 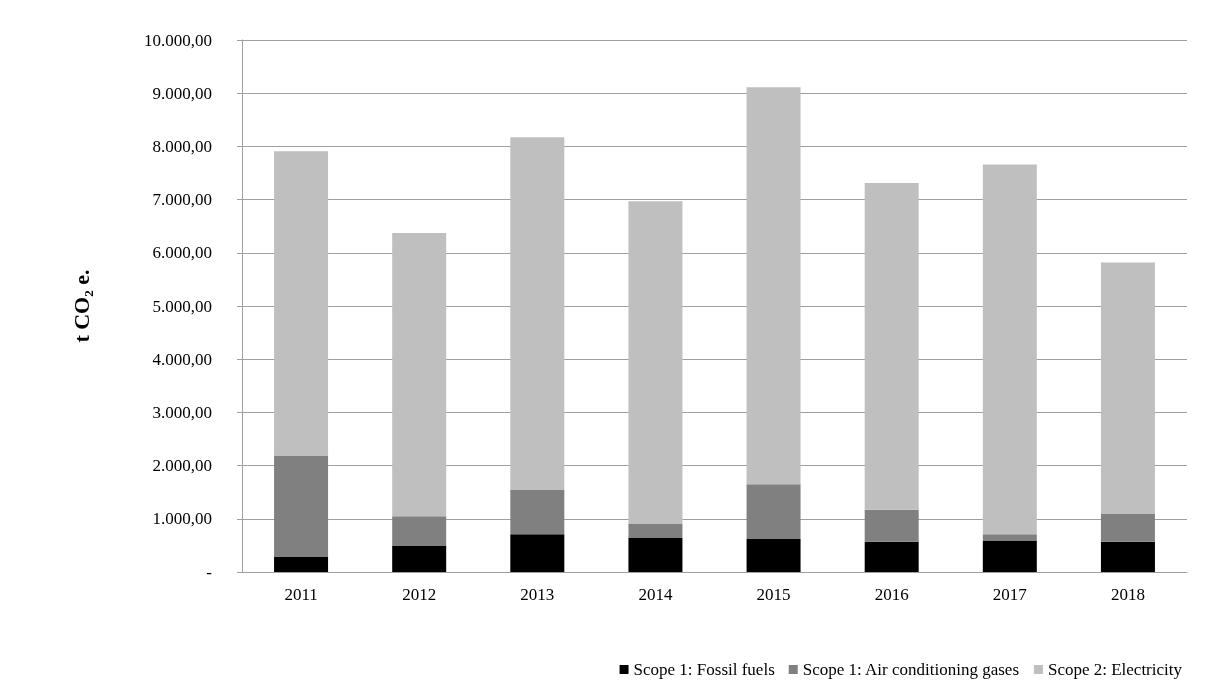 I want to click on x-tick-label: 2014, so click(x=655, y=594).